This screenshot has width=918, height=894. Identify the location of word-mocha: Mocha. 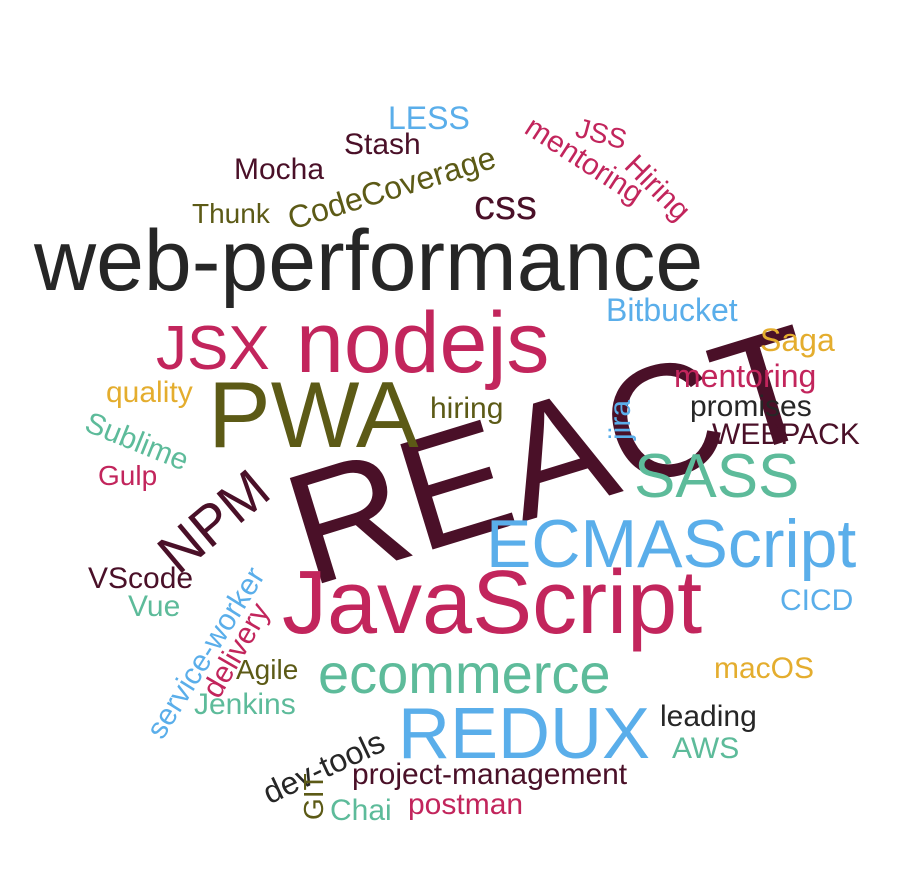
(279, 169).